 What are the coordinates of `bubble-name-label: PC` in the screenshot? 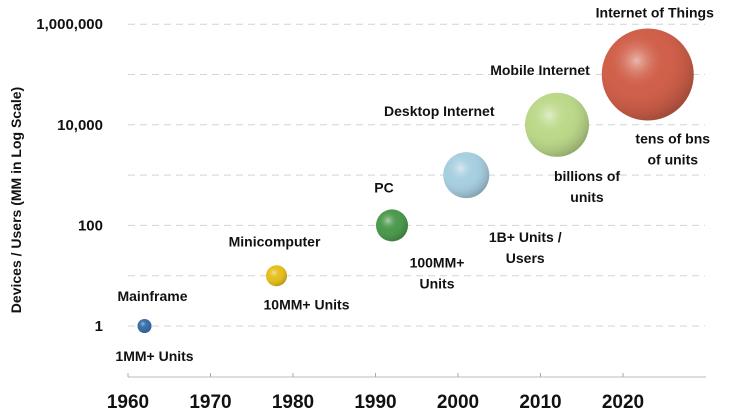 It's located at (383, 187).